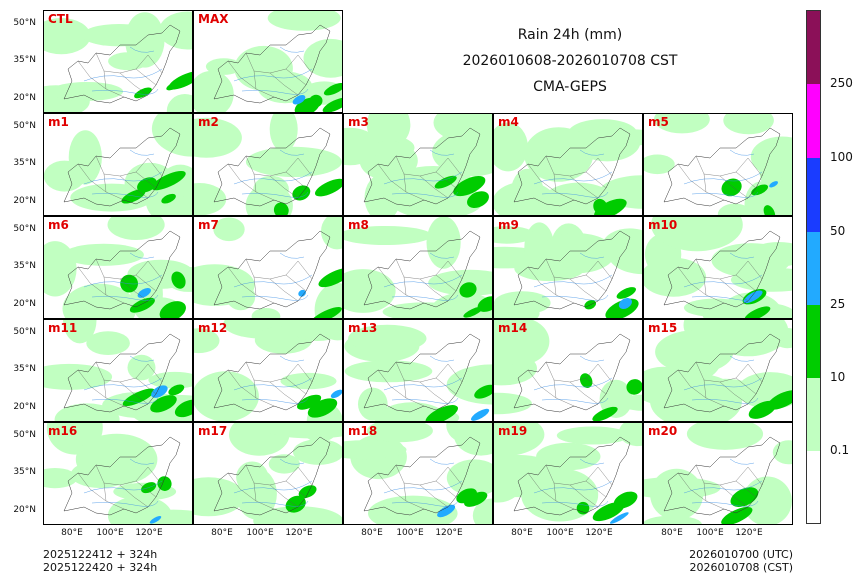 The image size is (860, 586). What do you see at coordinates (560, 533) in the screenshot?
I see `longitude-tick-label: 100°E` at bounding box center [560, 533].